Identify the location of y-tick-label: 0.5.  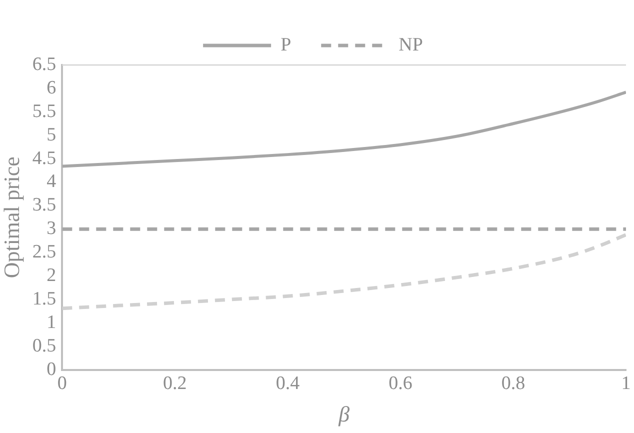
(44, 345).